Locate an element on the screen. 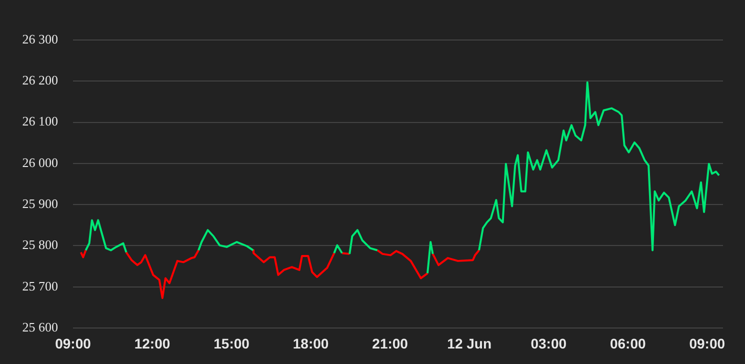  y-tick-label: 25 700 is located at coordinates (40, 286).